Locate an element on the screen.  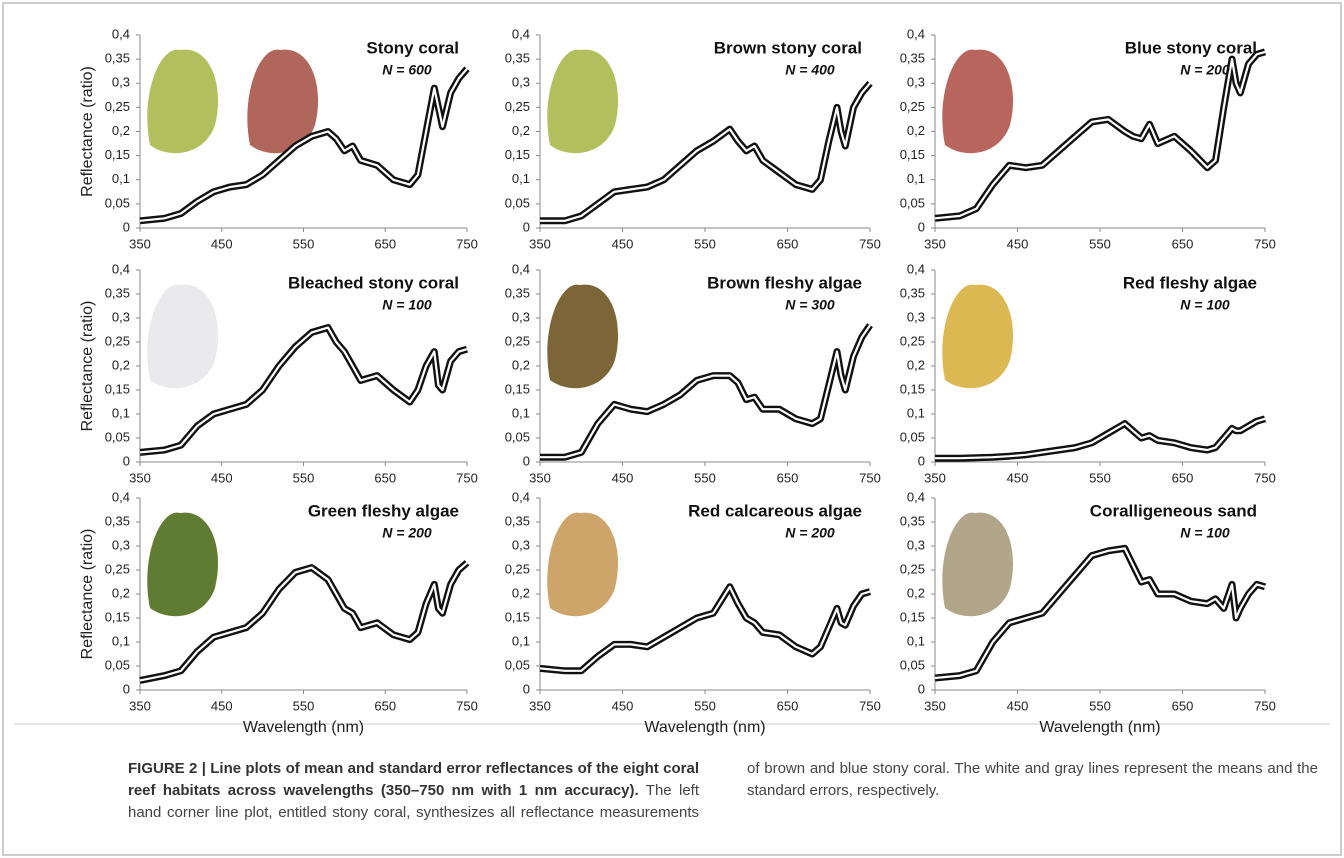
chart-title: Blue stony coral is located at coordinates (1191, 47).